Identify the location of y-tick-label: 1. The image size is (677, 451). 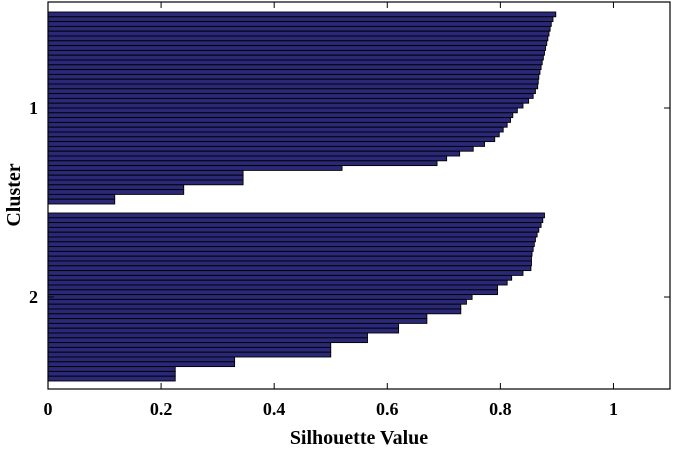
(33, 108).